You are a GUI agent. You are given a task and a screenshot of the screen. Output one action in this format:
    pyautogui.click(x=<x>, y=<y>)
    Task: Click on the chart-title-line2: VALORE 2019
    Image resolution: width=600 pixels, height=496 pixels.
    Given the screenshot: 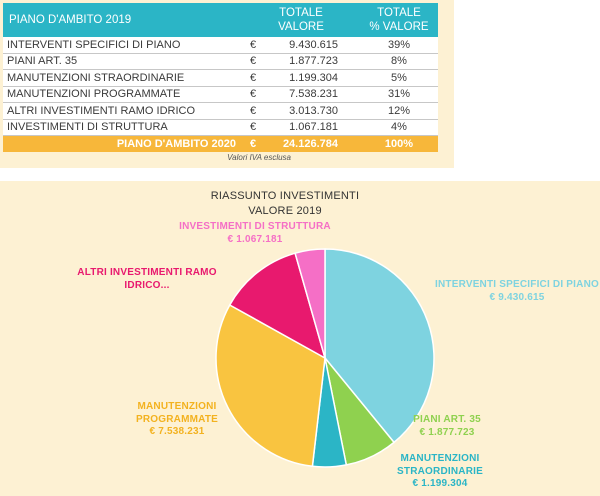 What is the action you would take?
    pyautogui.click(x=285, y=211)
    